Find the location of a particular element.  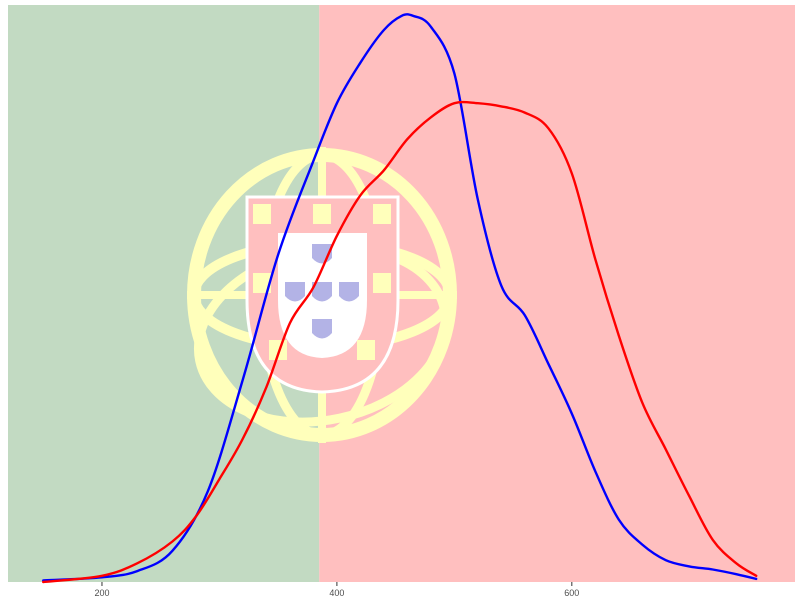

x-tick-label: 600 is located at coordinates (571, 593).